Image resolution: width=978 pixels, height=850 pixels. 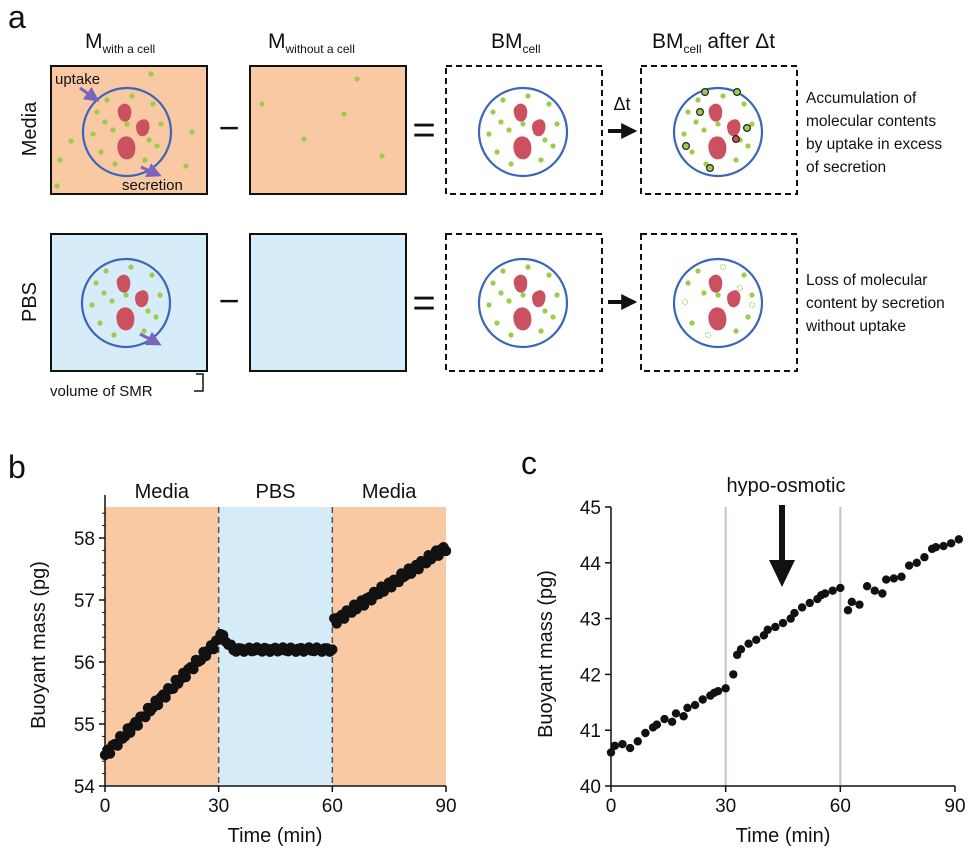 I want to click on media-bm-after-box, so click(x=719, y=130).